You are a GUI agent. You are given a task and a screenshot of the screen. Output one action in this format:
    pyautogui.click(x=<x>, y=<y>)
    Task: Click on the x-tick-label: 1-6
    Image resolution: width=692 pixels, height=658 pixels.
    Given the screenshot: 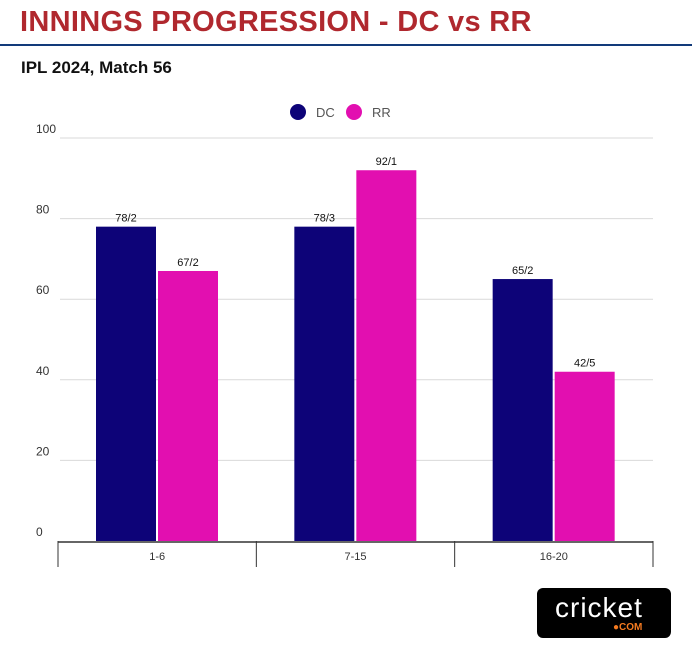 What is the action you would take?
    pyautogui.click(x=157, y=557)
    